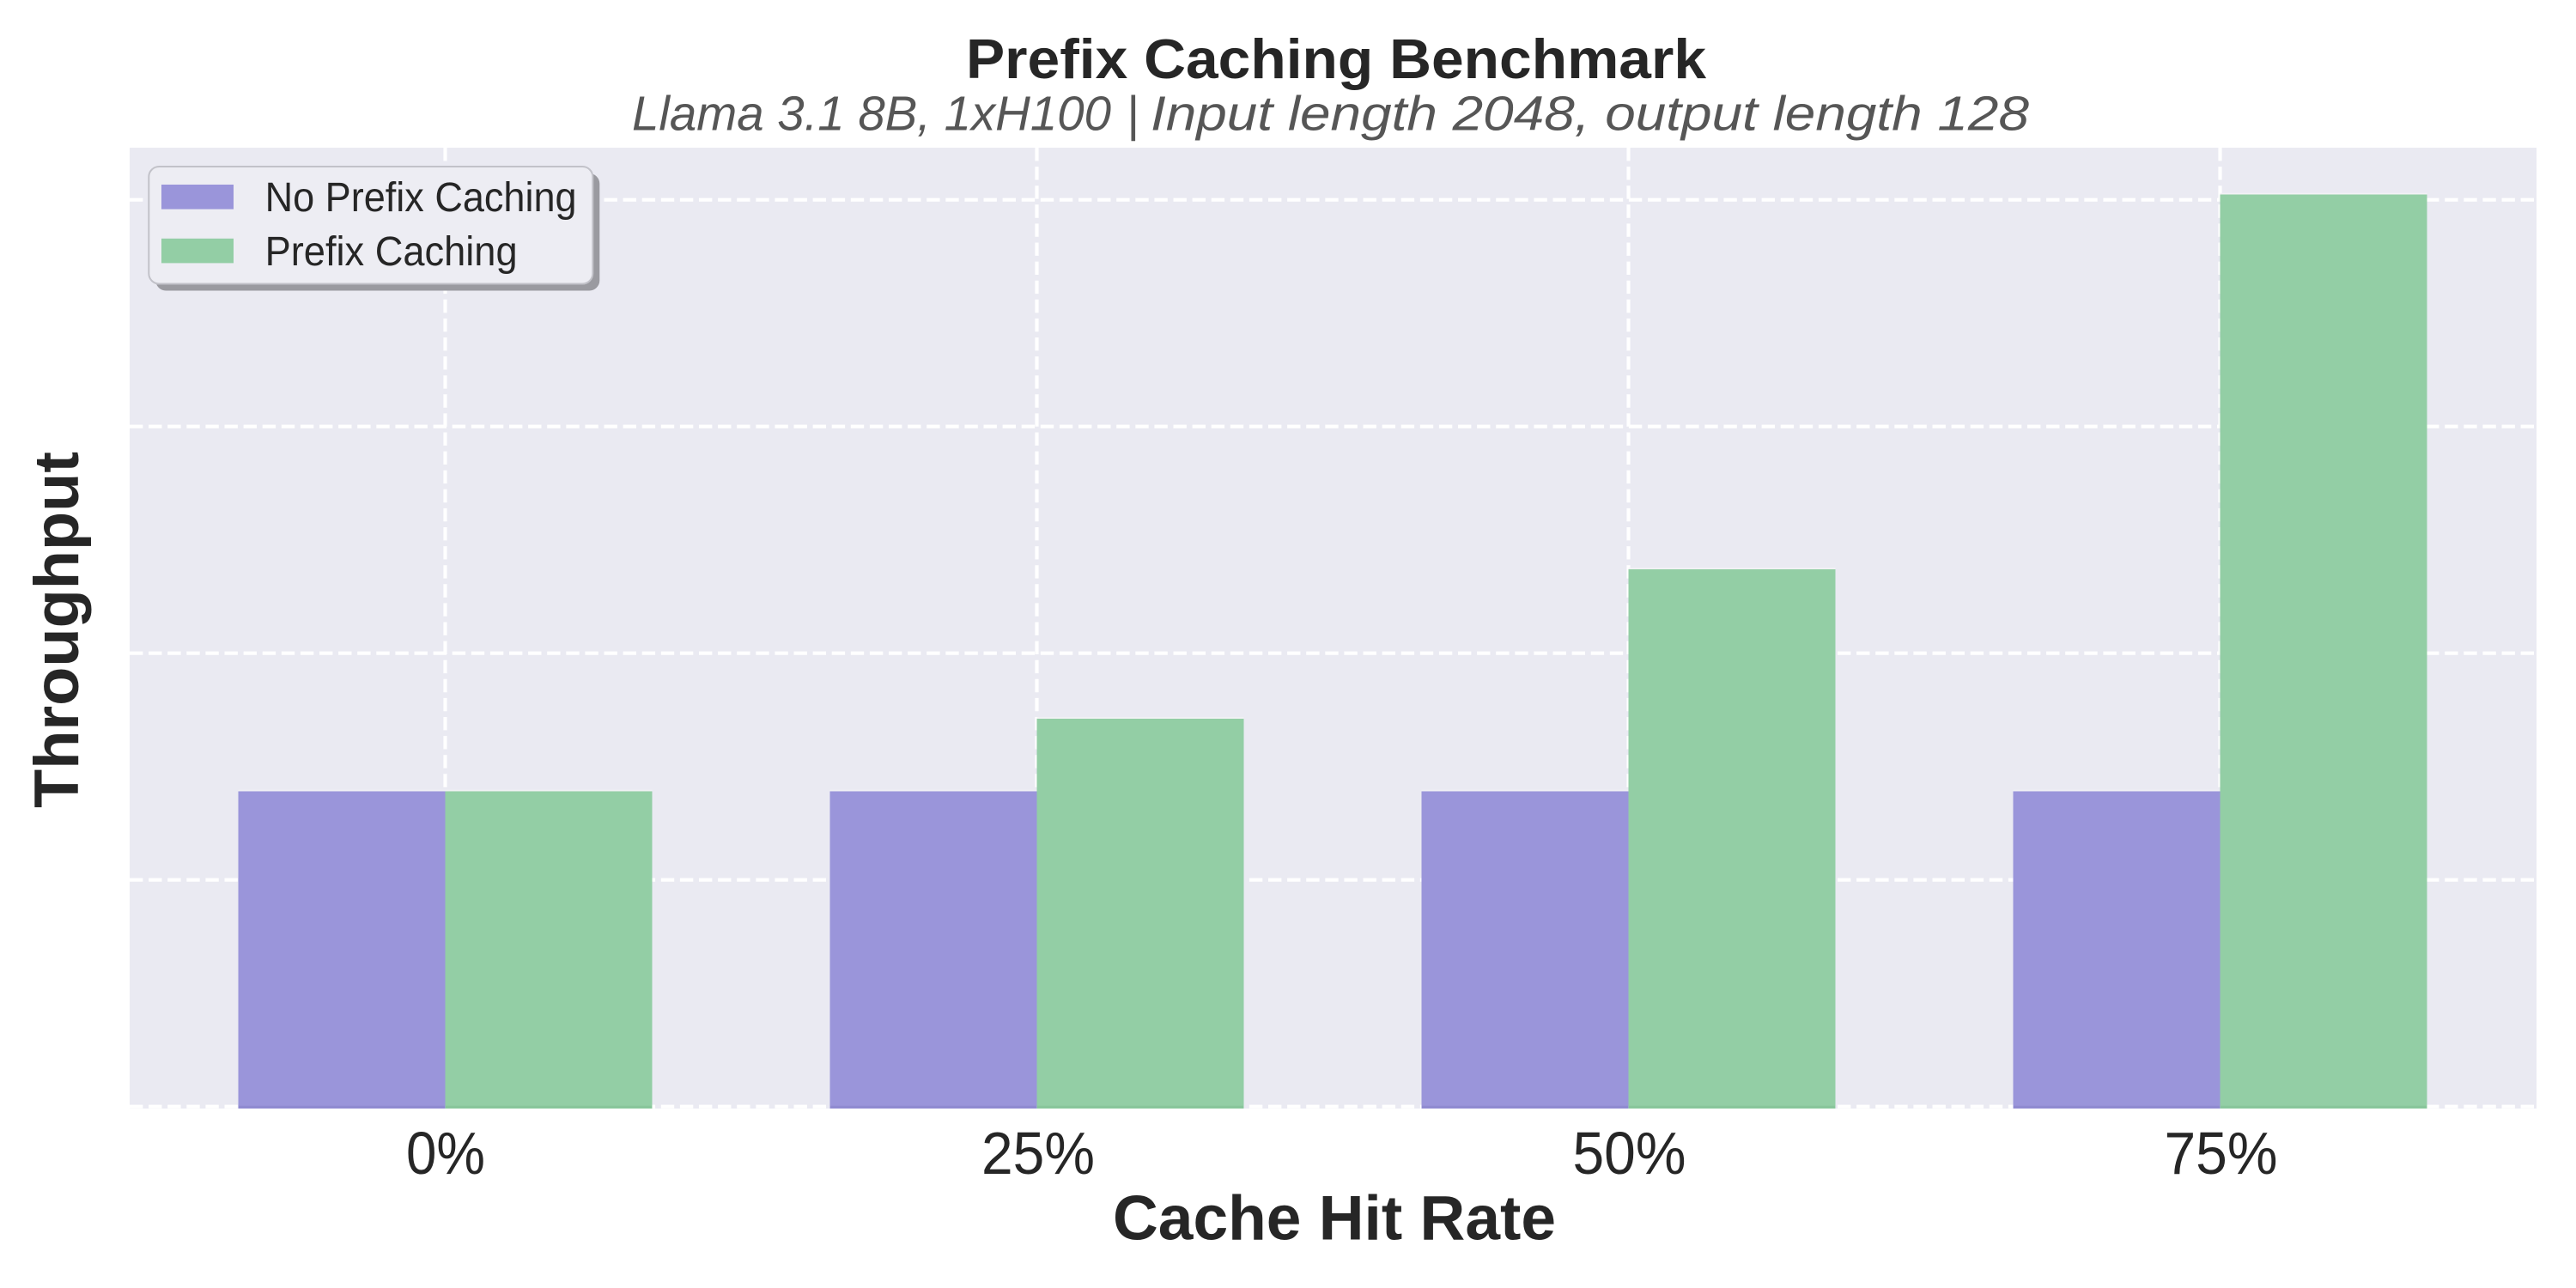 The image size is (2576, 1288). Describe the element at coordinates (421, 198) in the screenshot. I see `svg-text: No Prefix Caching` at that location.